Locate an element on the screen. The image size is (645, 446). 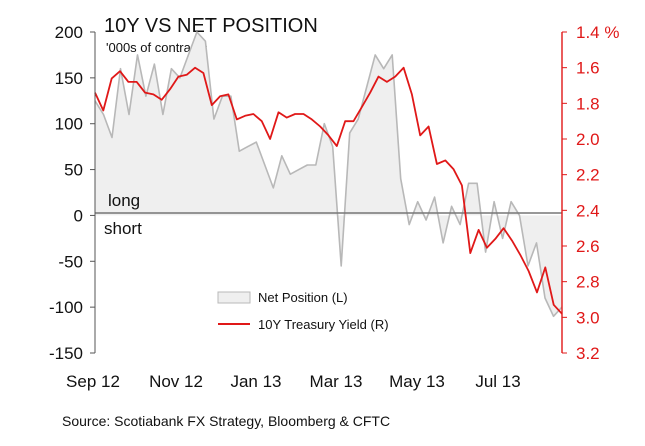
legend-swatch-net-position is located at coordinates (234, 297).